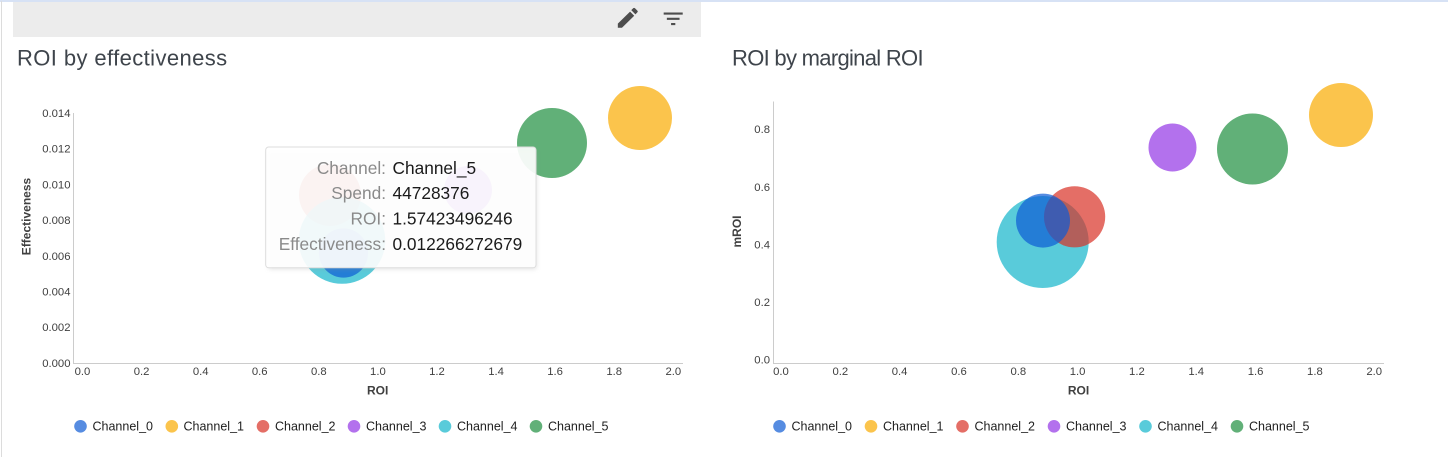 Image resolution: width=1448 pixels, height=457 pixels. Describe the element at coordinates (453, 219) in the screenshot. I see `svg-text: 1.57423496246` at that location.